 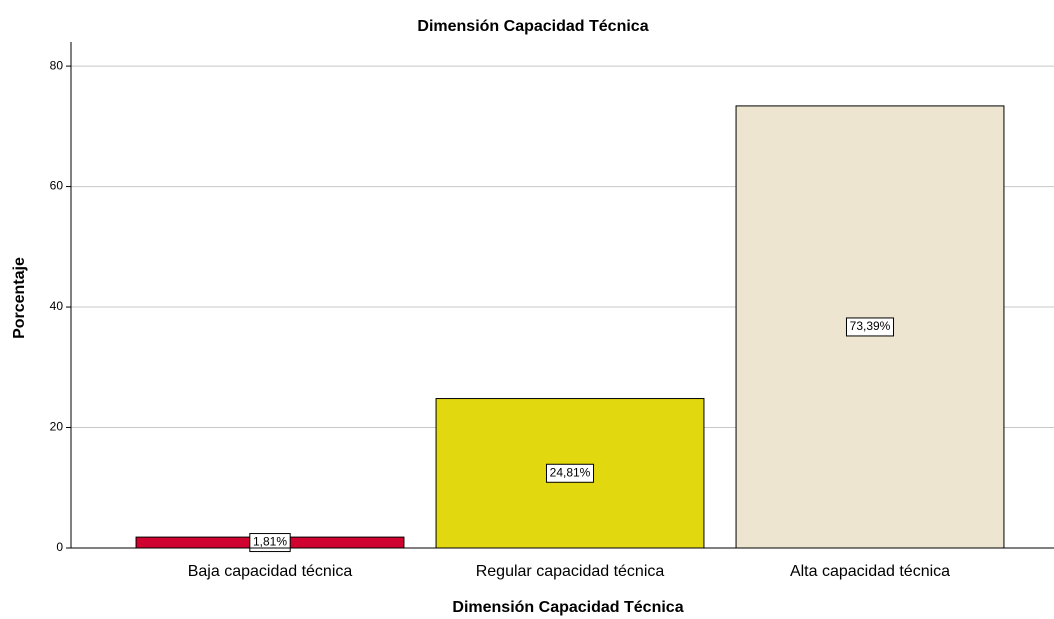 I want to click on value-label: 24,81%, so click(x=570, y=472).